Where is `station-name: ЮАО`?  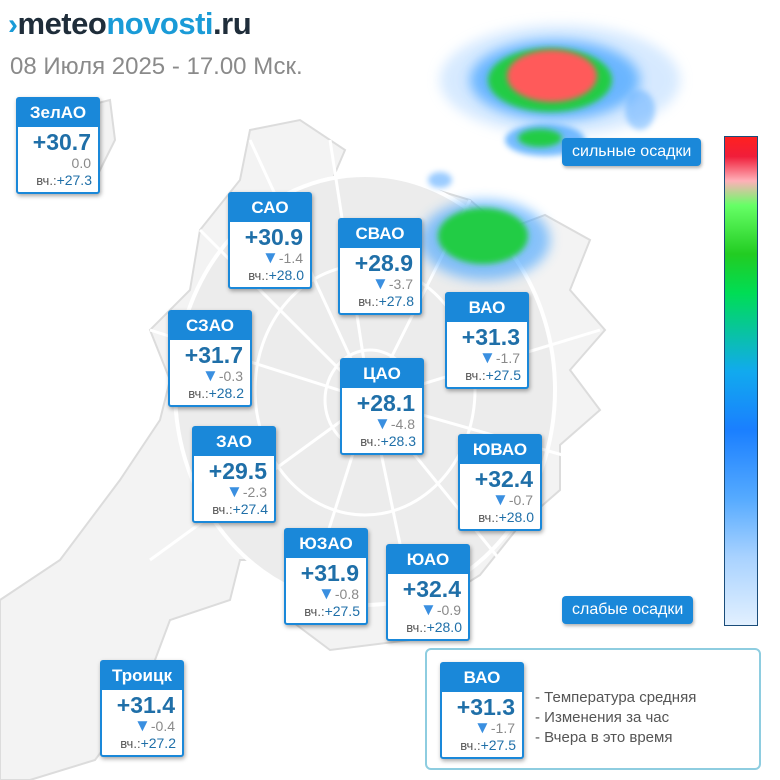 station-name: ЮАО is located at coordinates (428, 560).